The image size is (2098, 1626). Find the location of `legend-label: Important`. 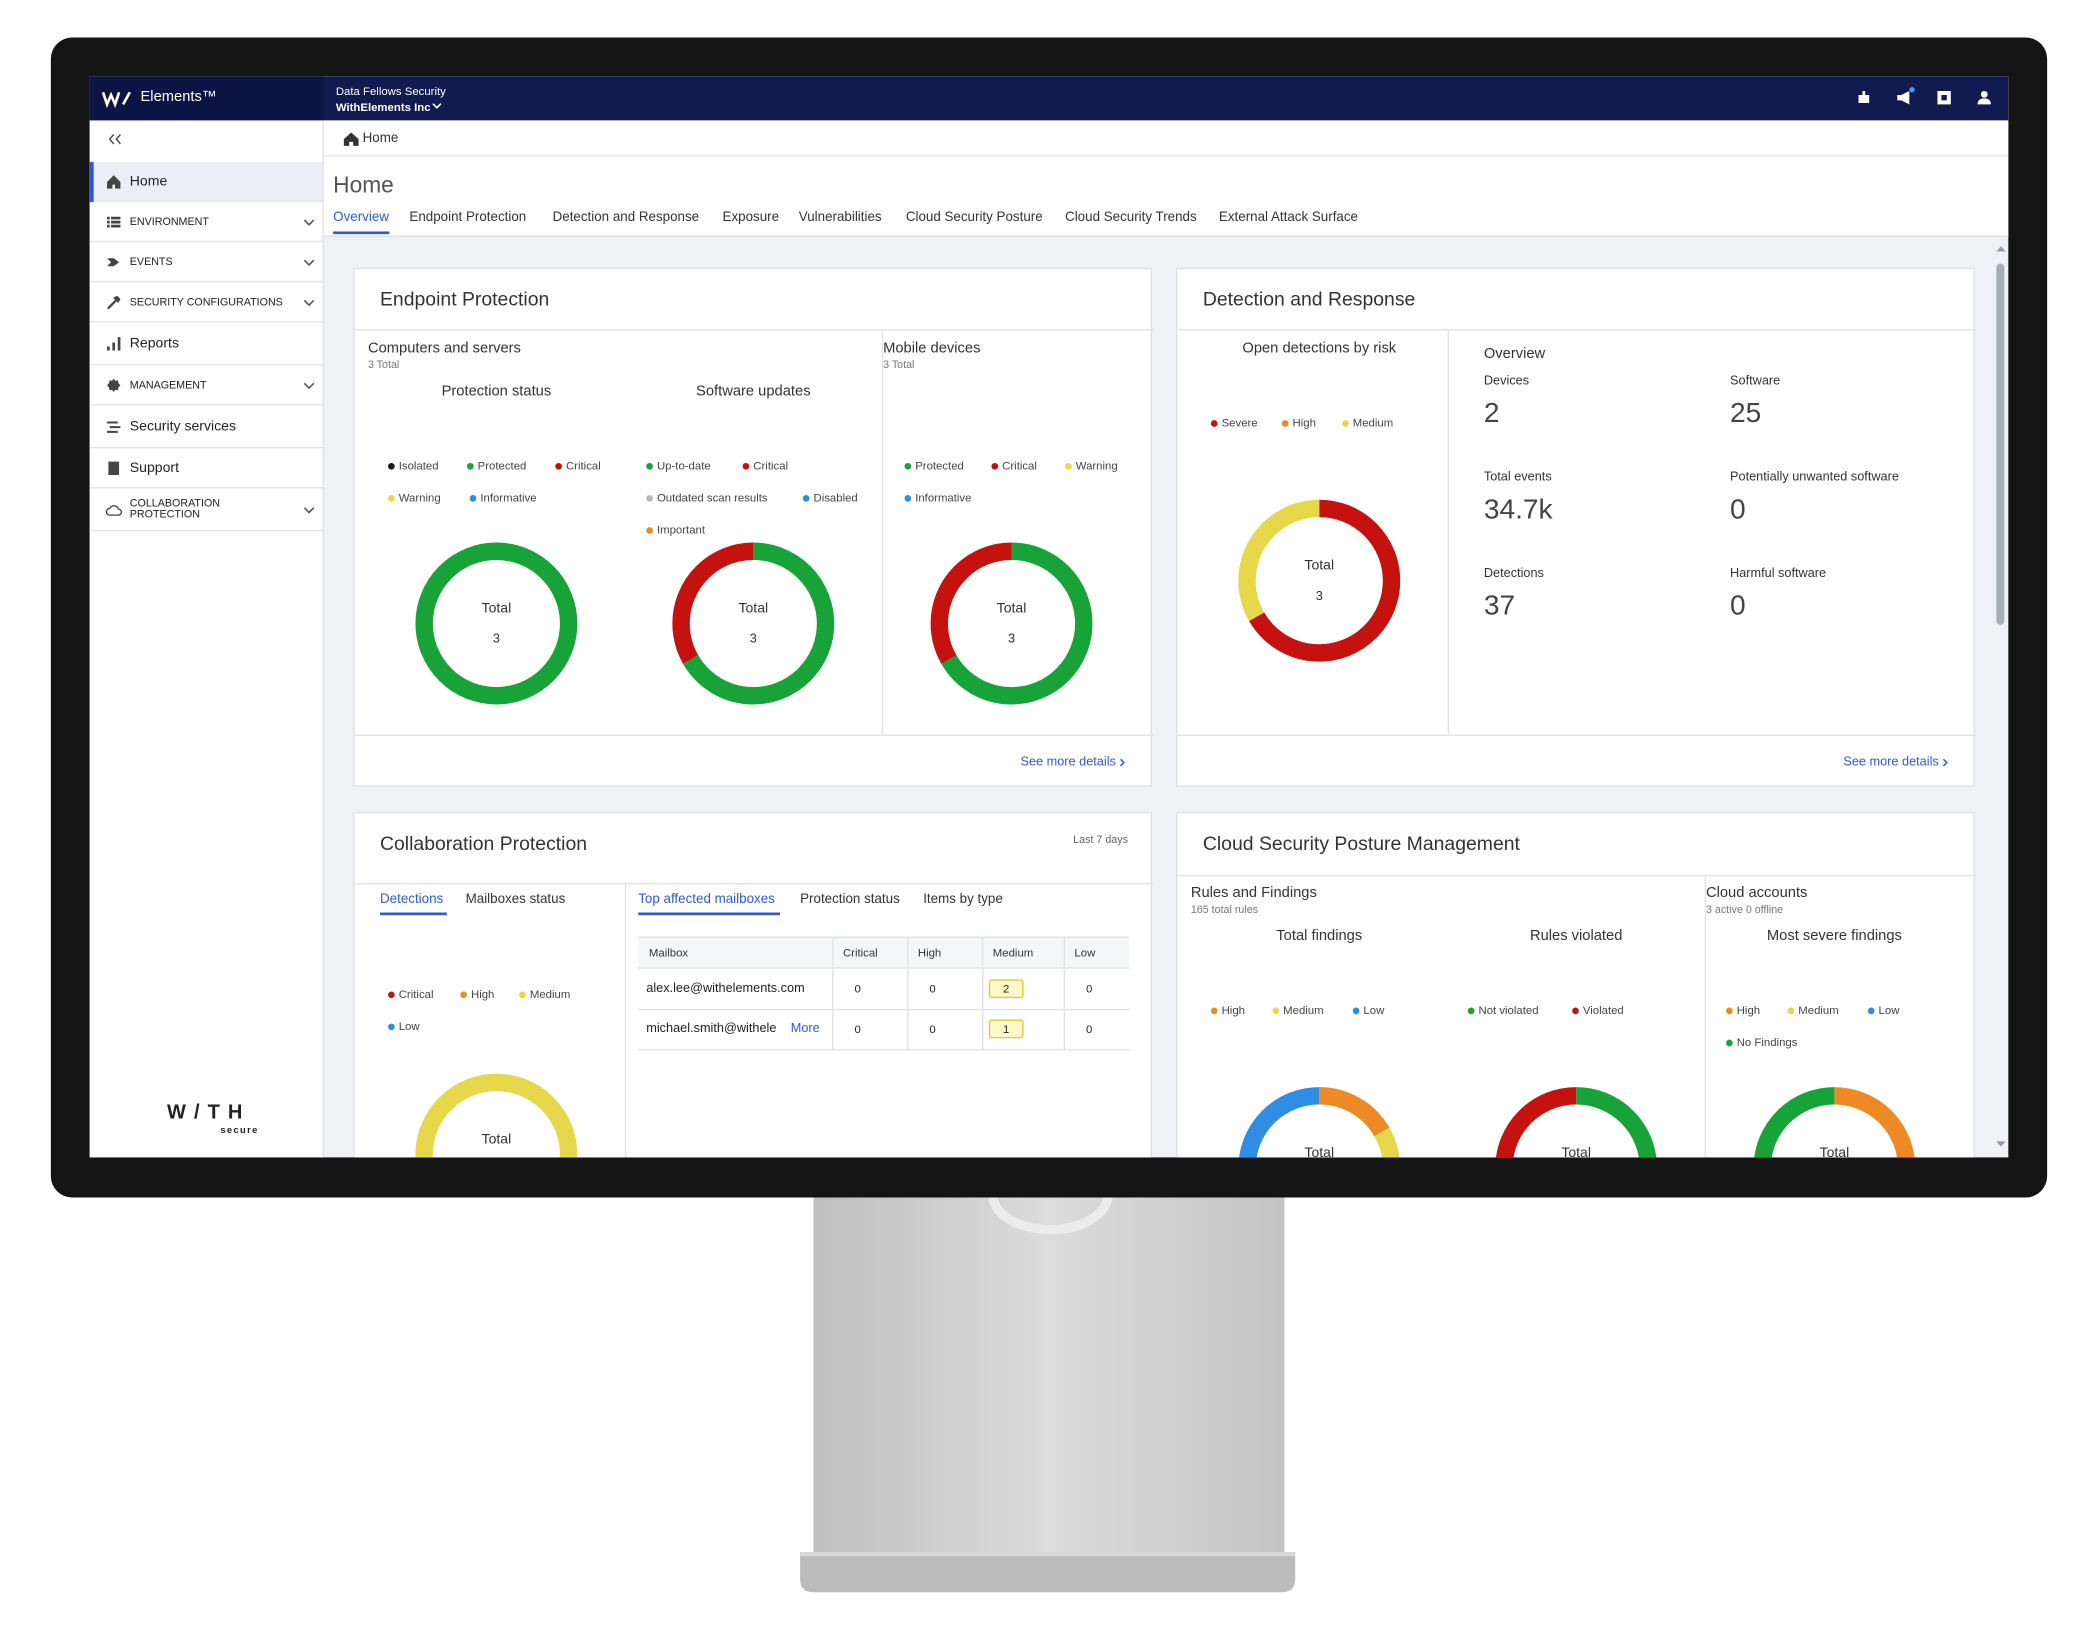

legend-label: Important is located at coordinates (681, 530).